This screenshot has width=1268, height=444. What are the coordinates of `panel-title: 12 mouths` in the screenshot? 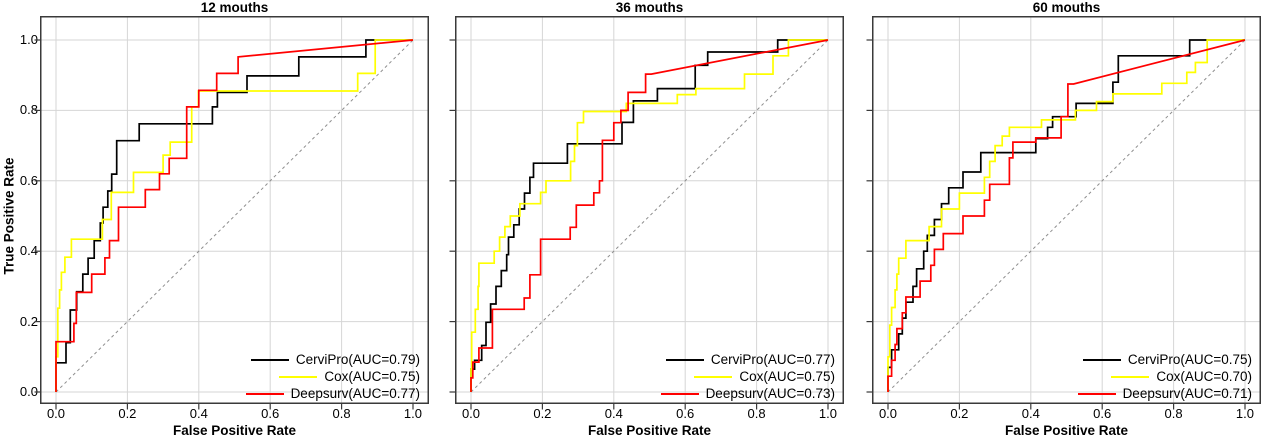 It's located at (234, 7).